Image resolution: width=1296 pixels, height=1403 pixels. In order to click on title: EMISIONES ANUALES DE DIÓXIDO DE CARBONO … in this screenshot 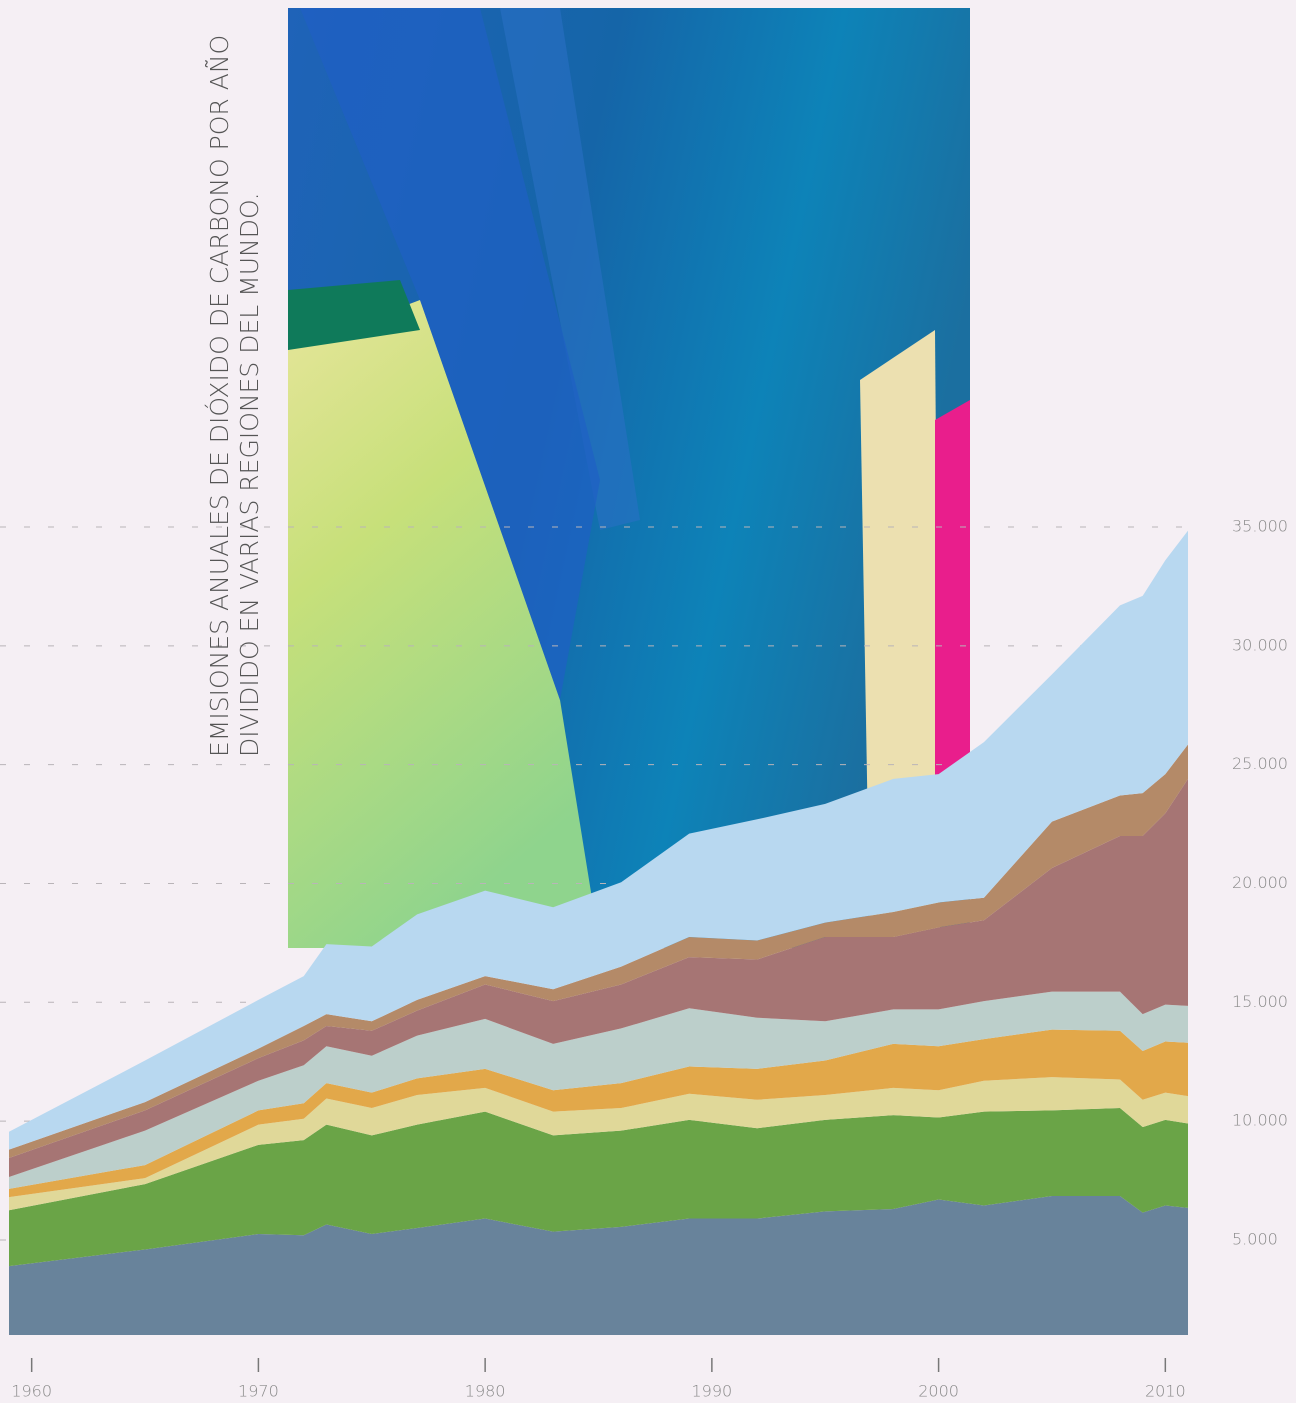, I will do `click(234, 396)`.